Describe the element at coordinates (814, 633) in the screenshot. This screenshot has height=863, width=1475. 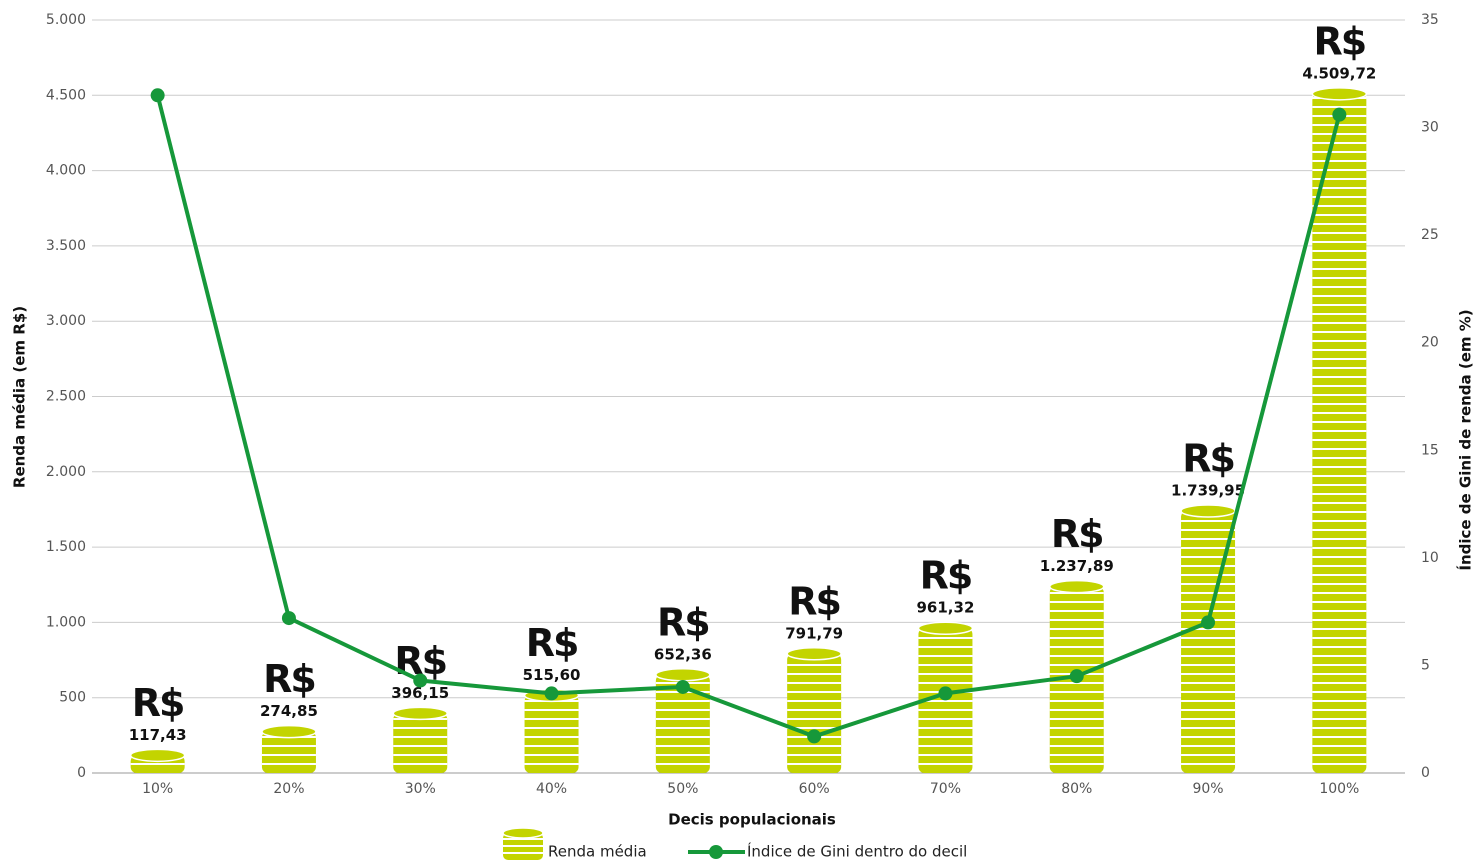
I see `value-label: 791,79` at that location.